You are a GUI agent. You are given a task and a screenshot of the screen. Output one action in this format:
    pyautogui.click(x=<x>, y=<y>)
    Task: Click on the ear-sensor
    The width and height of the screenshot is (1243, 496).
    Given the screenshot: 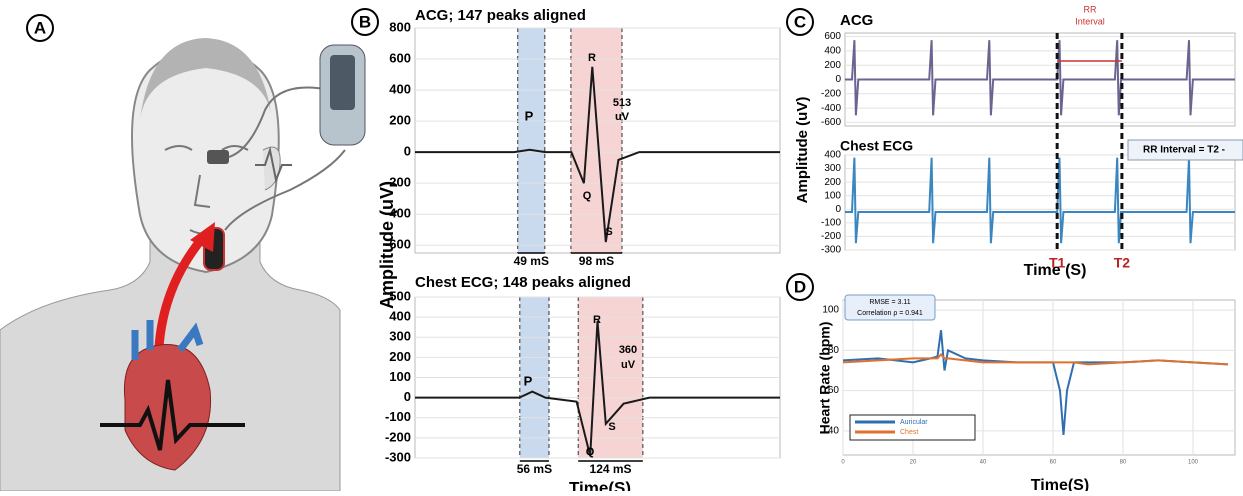 What is the action you would take?
    pyautogui.click(x=218, y=157)
    